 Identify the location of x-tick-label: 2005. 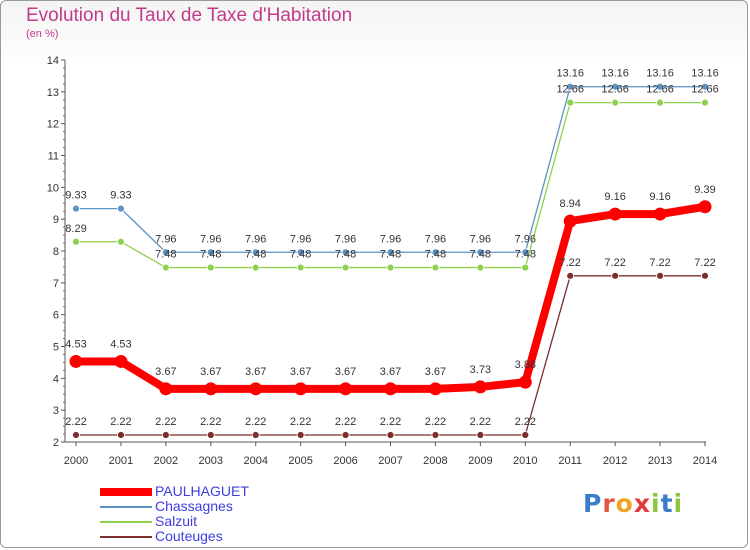
(300, 461).